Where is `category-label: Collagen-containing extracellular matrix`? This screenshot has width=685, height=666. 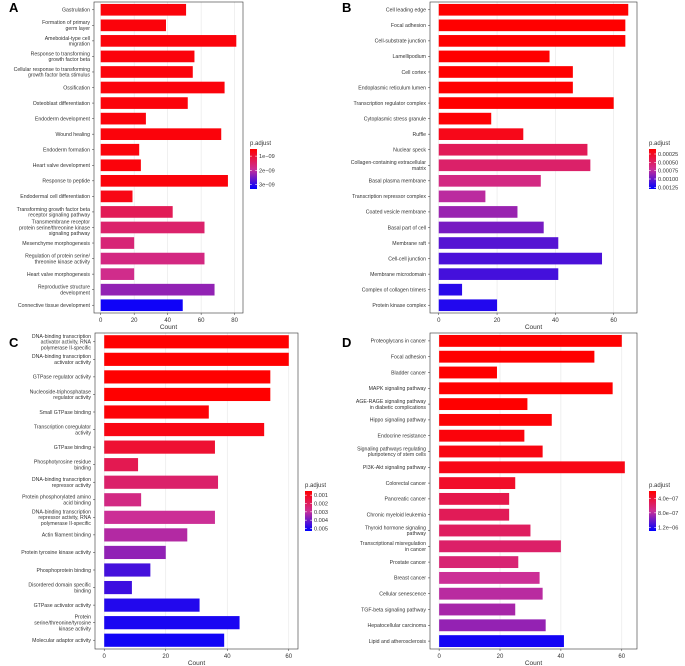
category-label: Collagen-containing extracellular matrix is located at coordinates (389, 166).